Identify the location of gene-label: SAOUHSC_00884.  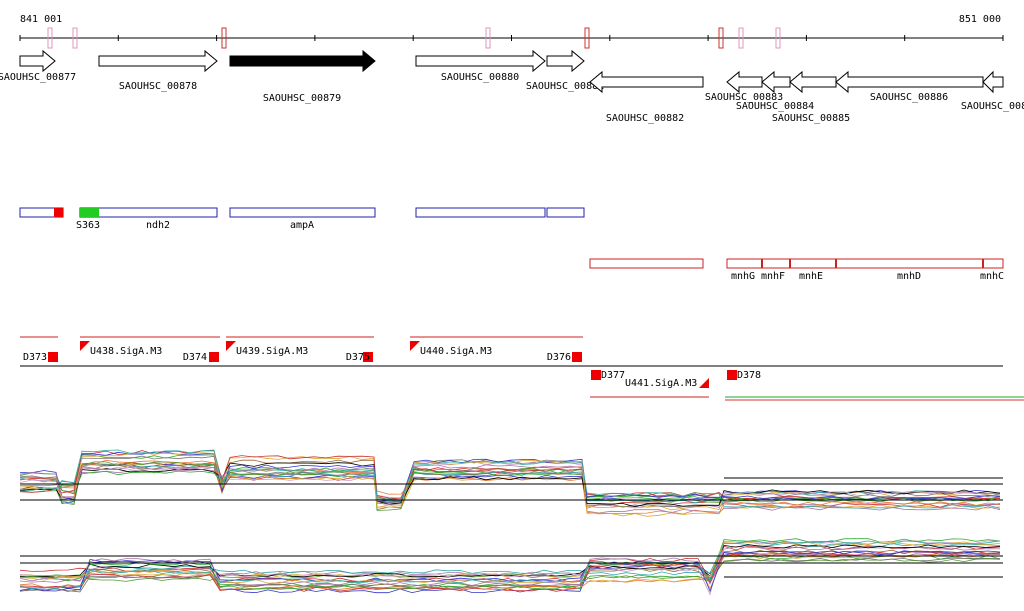
(775, 106).